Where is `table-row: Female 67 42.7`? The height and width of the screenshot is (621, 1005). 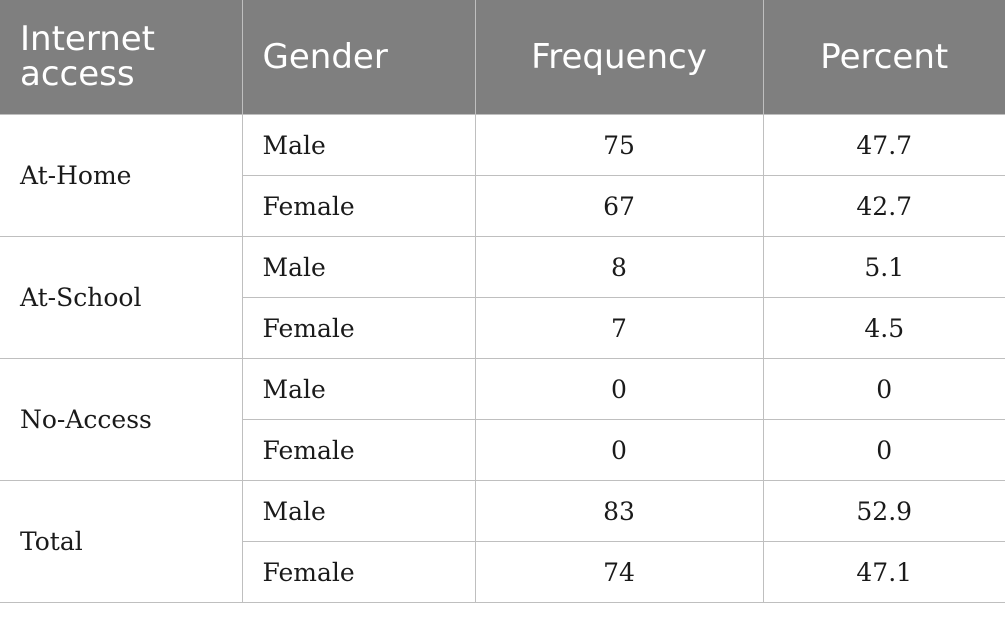 table-row: Female 67 42.7 is located at coordinates (502, 206).